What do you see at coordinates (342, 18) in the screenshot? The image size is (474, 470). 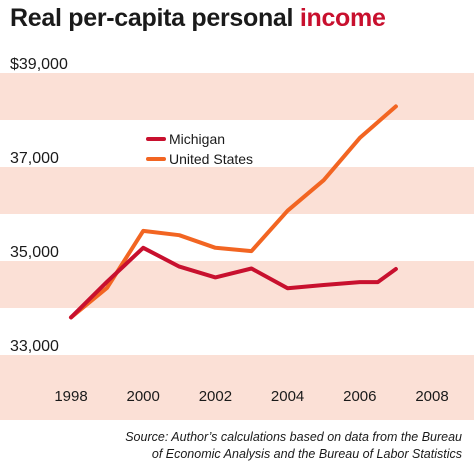 I see `chart-title-accent: income` at bounding box center [342, 18].